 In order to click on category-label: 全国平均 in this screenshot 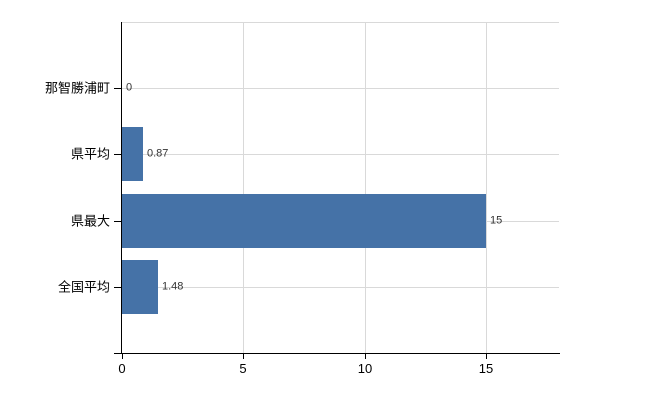, I will do `click(83, 287)`.